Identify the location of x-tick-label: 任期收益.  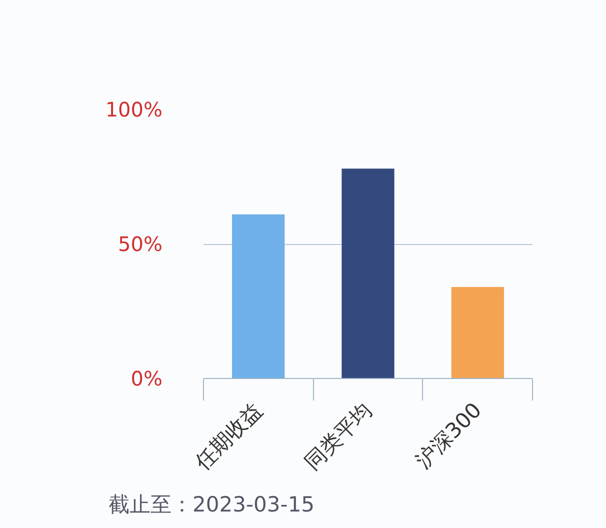
(228, 437).